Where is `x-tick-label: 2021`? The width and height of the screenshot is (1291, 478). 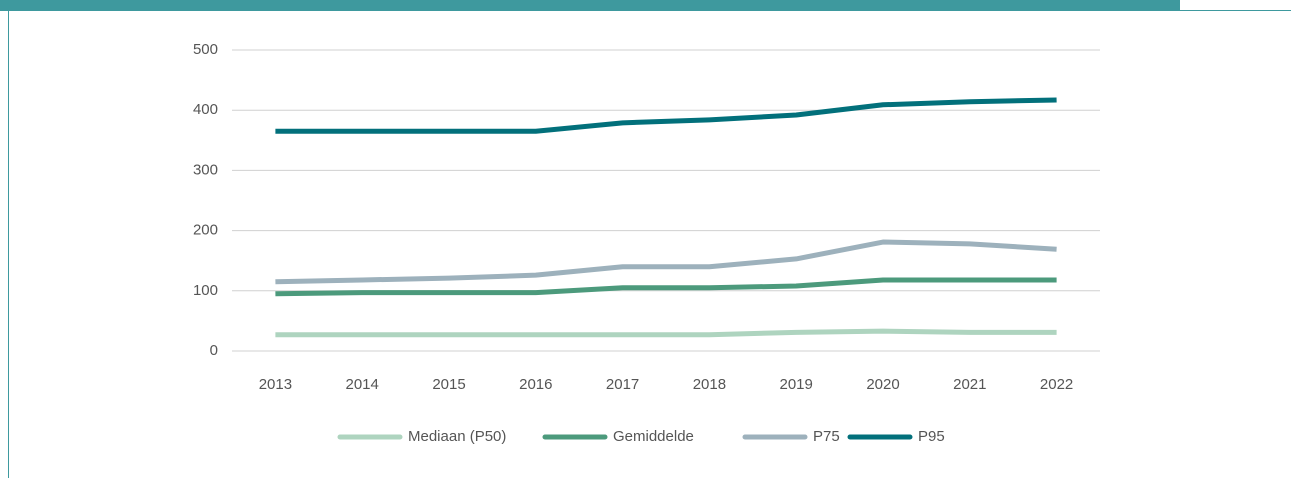 x-tick-label: 2021 is located at coordinates (969, 384).